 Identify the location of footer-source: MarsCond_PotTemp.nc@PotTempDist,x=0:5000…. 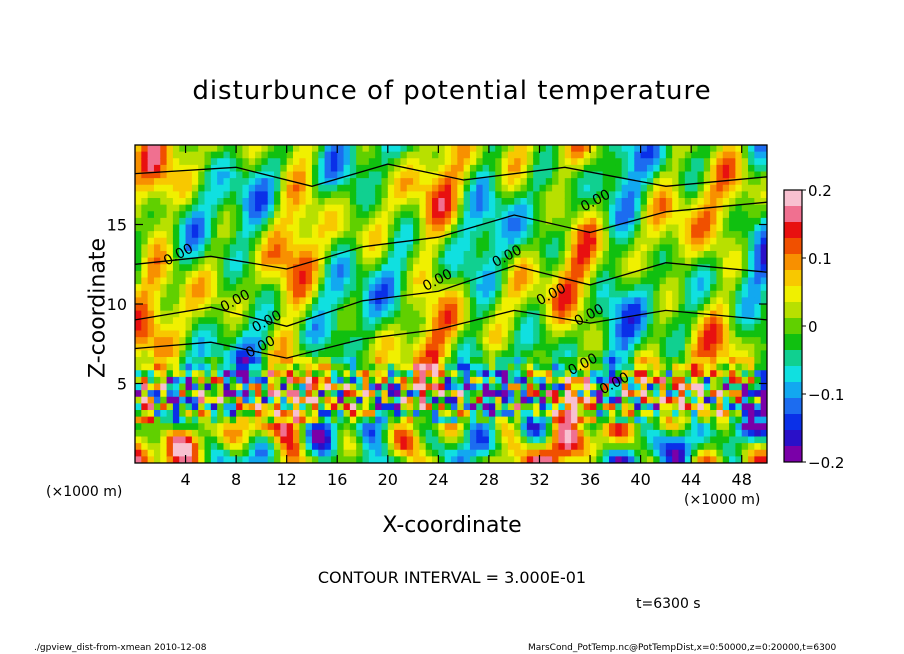
(682, 648).